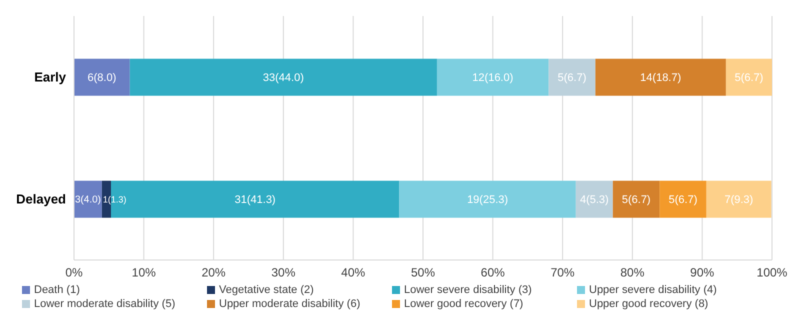  I want to click on x-tick-label: 70%, so click(562, 273).